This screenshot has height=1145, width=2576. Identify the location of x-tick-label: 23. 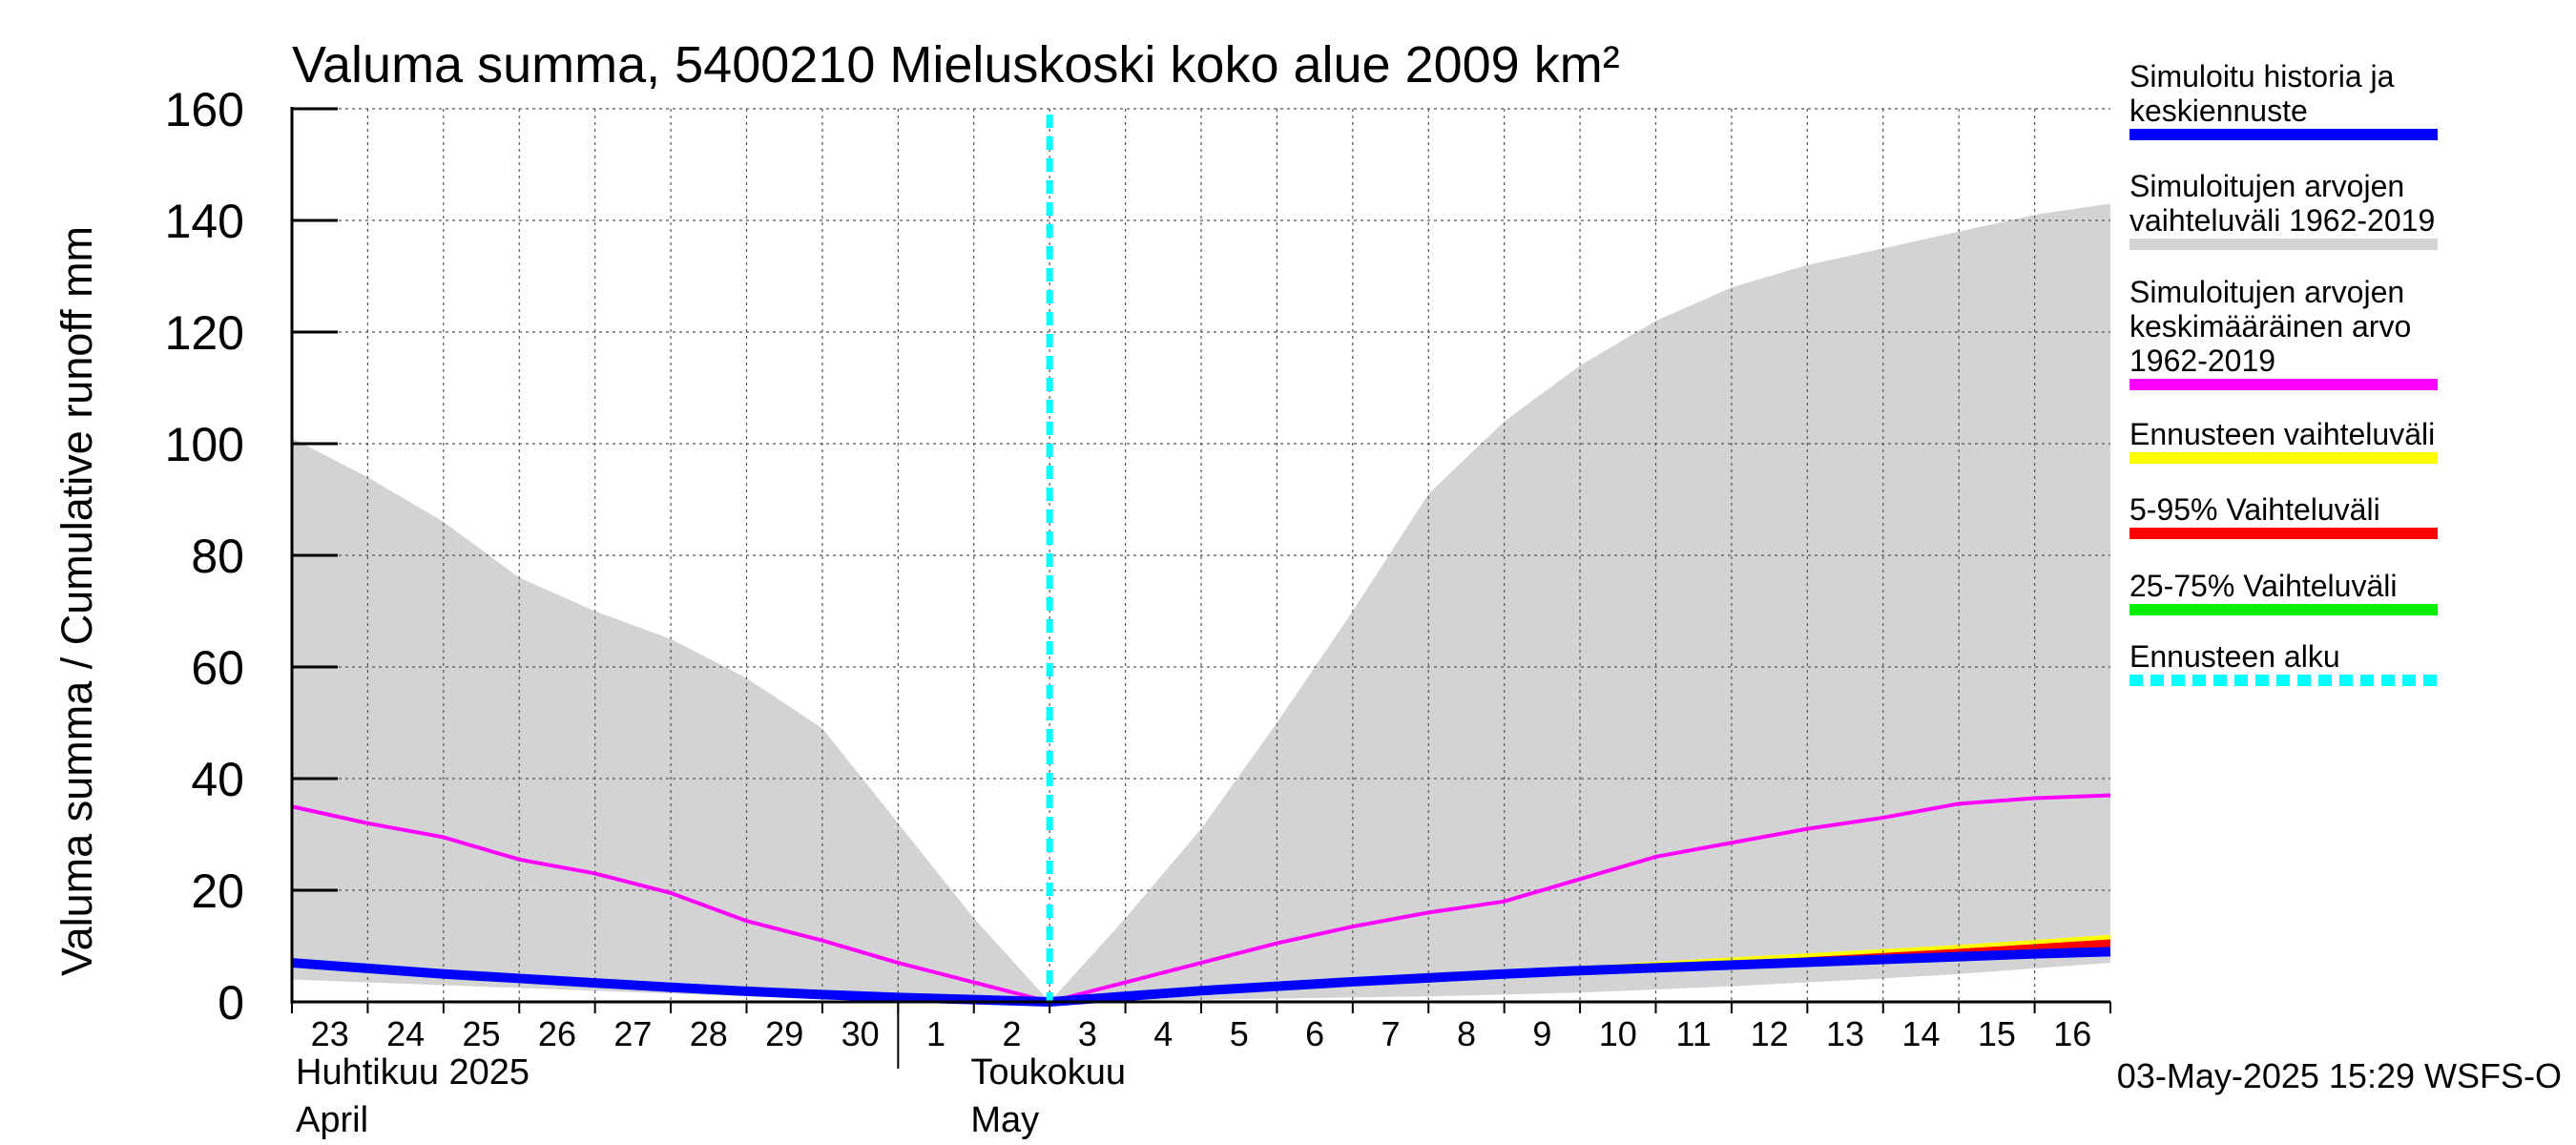
(330, 1034).